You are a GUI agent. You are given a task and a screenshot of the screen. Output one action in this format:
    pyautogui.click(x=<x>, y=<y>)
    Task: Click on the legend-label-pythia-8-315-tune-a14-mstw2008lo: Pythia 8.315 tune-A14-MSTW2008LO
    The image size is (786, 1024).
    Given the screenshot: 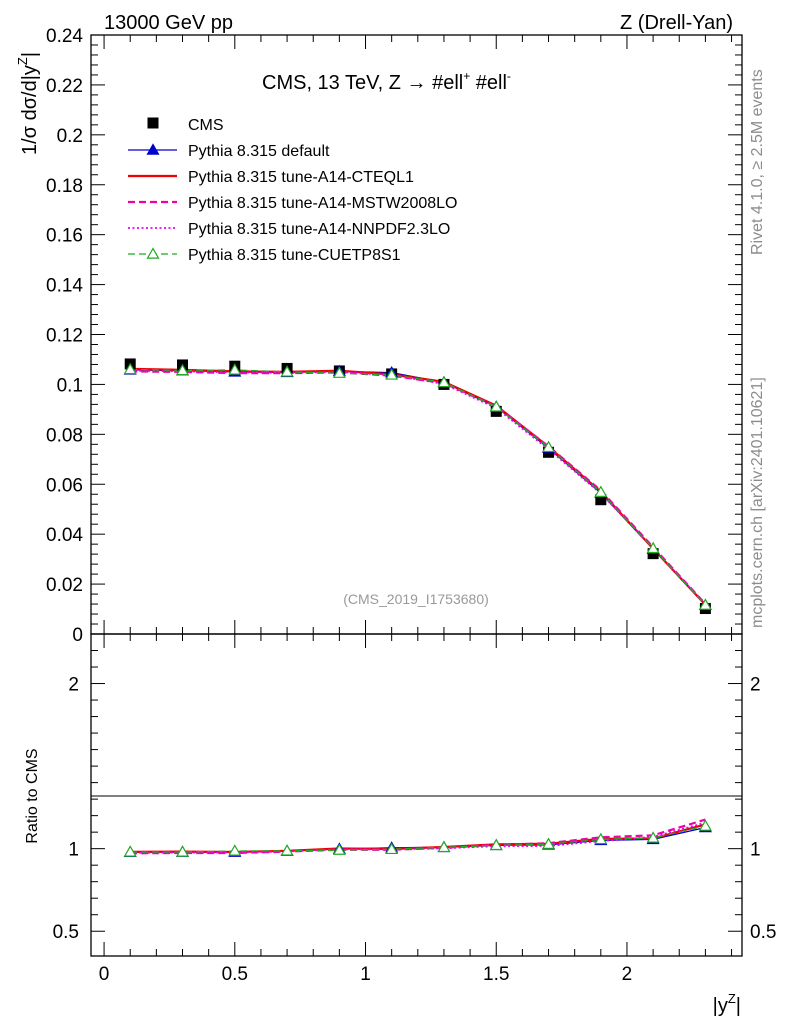 What is the action you would take?
    pyautogui.click(x=322, y=203)
    